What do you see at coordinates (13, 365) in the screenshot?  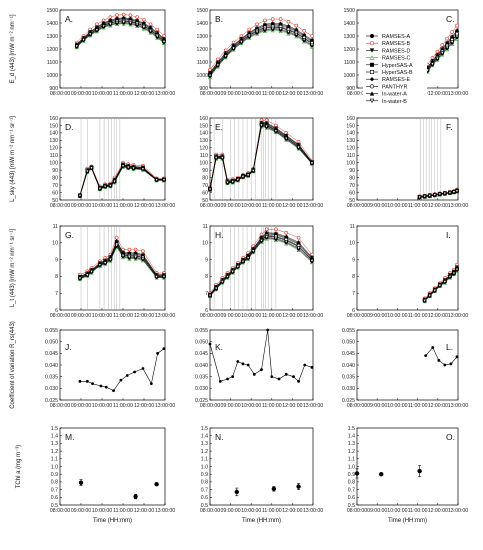 I see `y-axis-label-row-4: Coefficient of variation R_rs(443)` at bounding box center [13, 365].